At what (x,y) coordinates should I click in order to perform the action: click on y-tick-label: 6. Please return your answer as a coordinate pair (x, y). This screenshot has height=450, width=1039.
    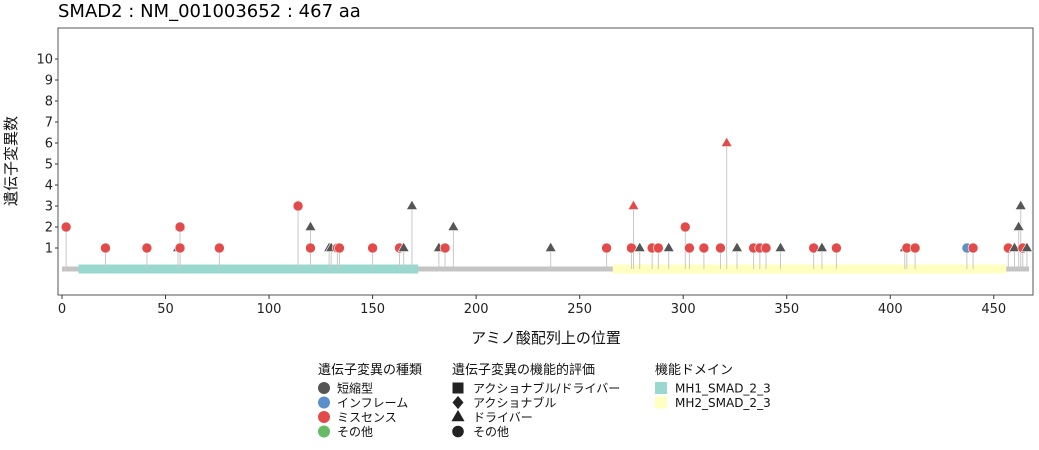
    Looking at the image, I should click on (49, 144).